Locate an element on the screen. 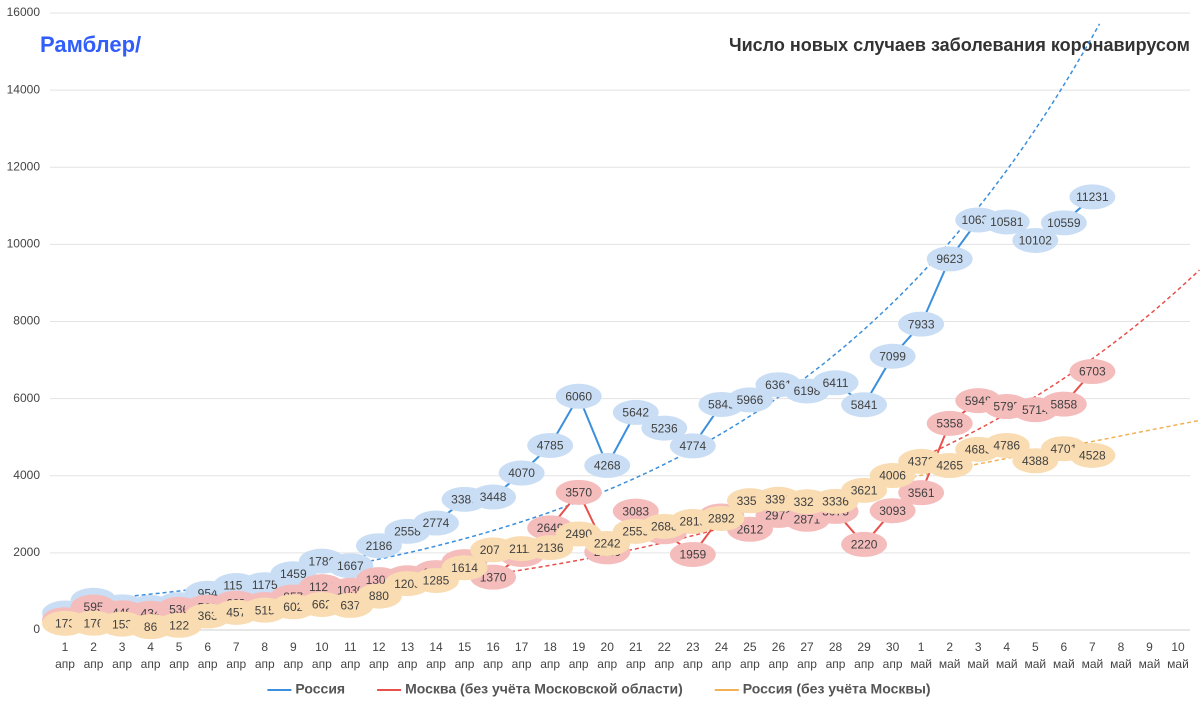  x-tick-label: 5 май is located at coordinates (1035, 655).